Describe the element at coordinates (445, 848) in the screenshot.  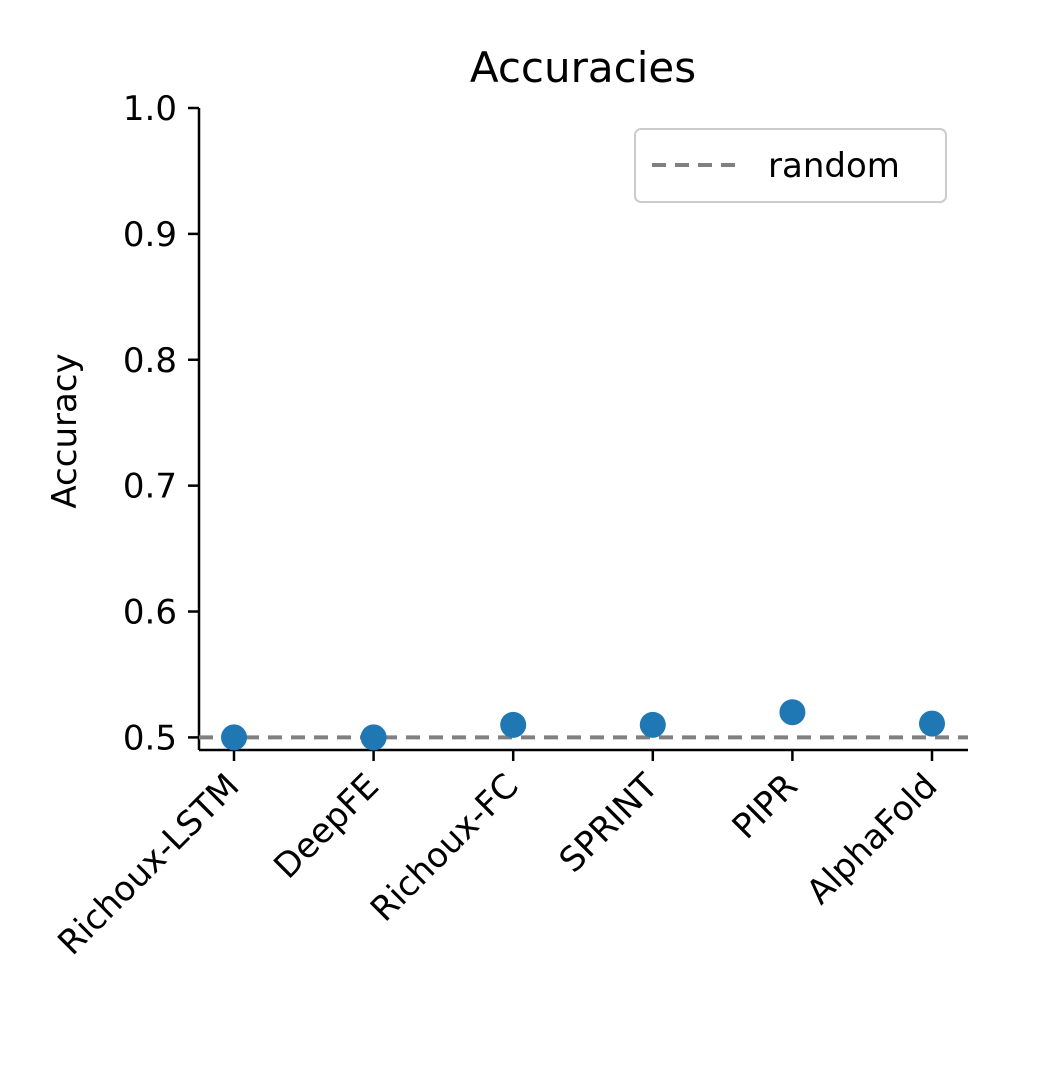
I see `x-tick-label: Richoux-FC` at that location.